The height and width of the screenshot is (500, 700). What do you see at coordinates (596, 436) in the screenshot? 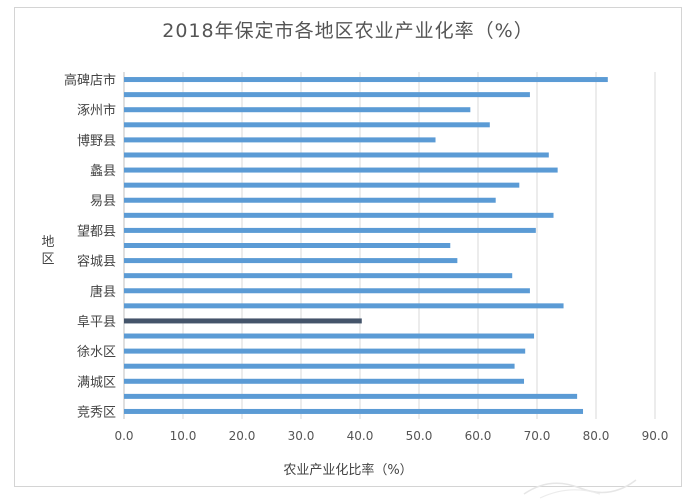
I see `x-tick-label: 80.0` at bounding box center [596, 436].